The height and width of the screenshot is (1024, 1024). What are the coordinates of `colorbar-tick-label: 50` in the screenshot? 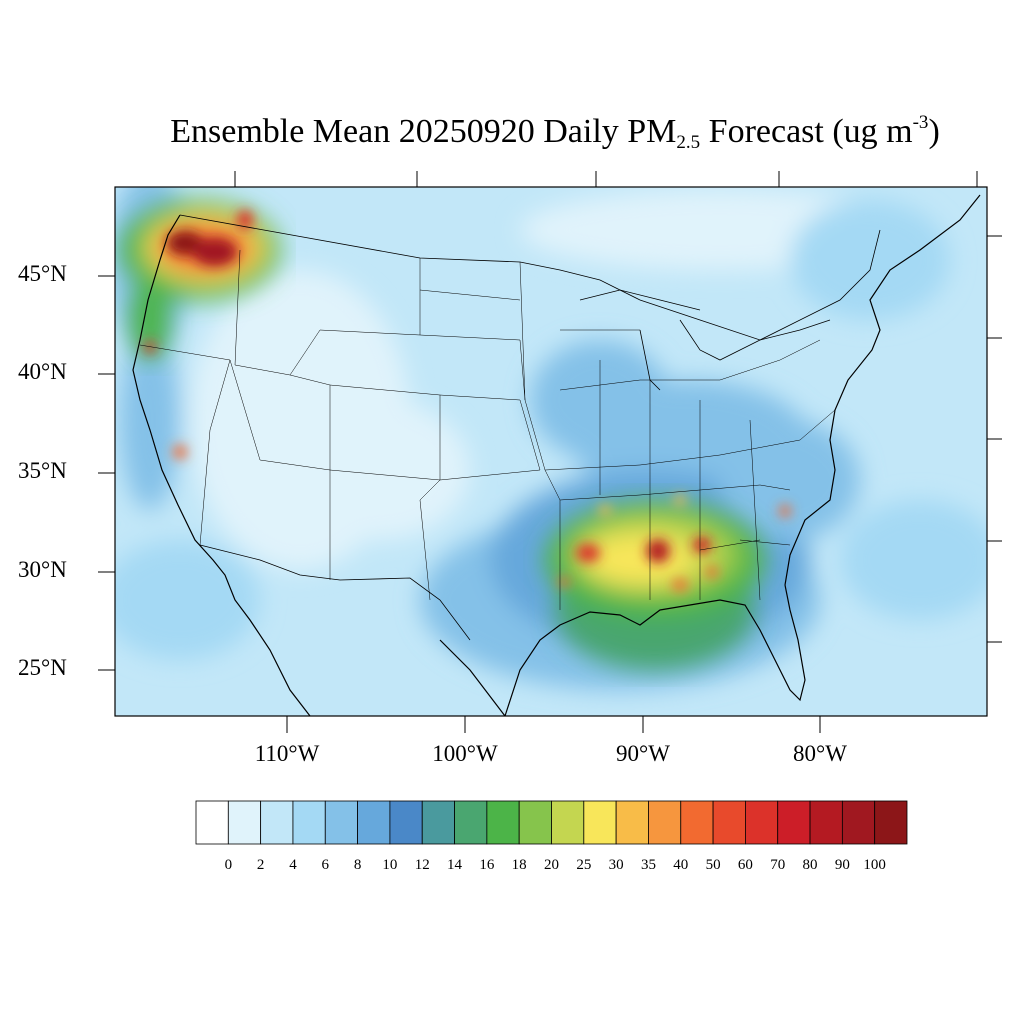 It's located at (713, 865).